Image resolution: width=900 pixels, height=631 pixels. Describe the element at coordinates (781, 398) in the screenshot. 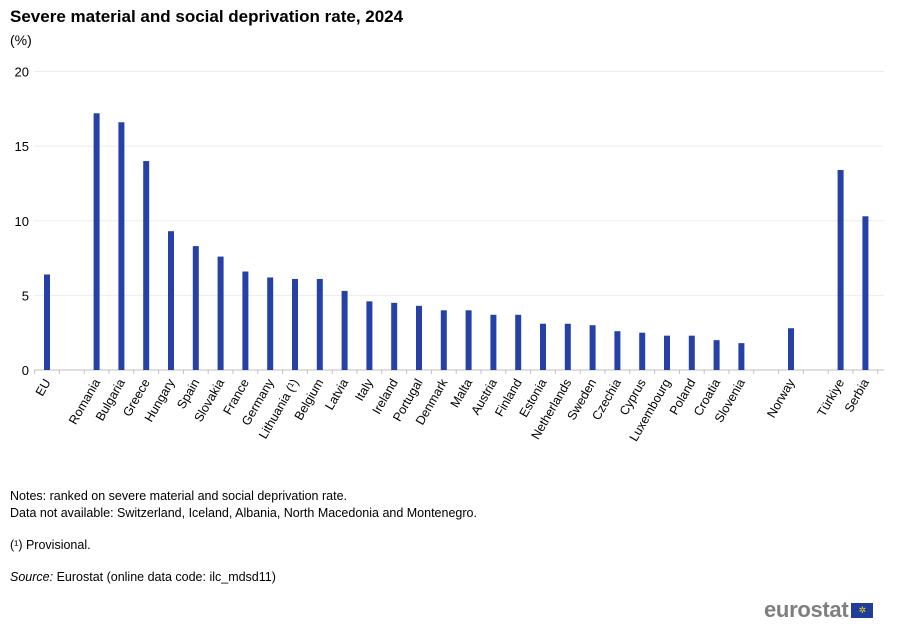

I see `x-tick-label: Norway` at that location.